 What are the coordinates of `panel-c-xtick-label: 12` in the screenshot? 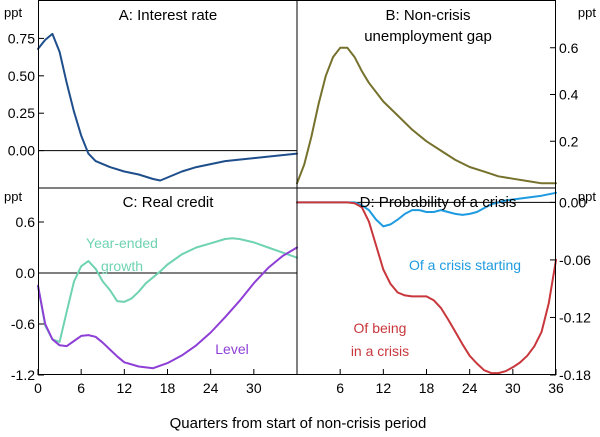 It's located at (125, 388).